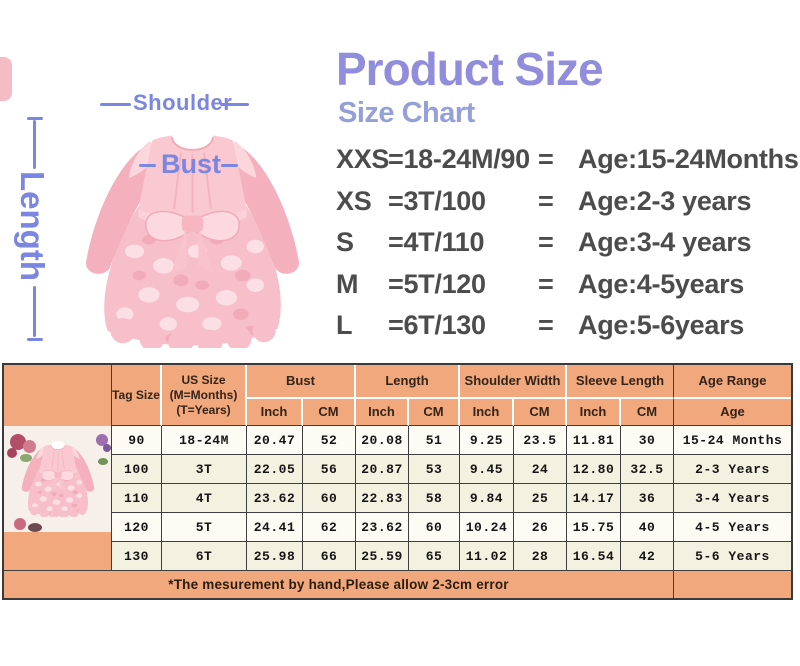  Describe the element at coordinates (137, 498) in the screenshot. I see `table-cell-tag: 110` at that location.